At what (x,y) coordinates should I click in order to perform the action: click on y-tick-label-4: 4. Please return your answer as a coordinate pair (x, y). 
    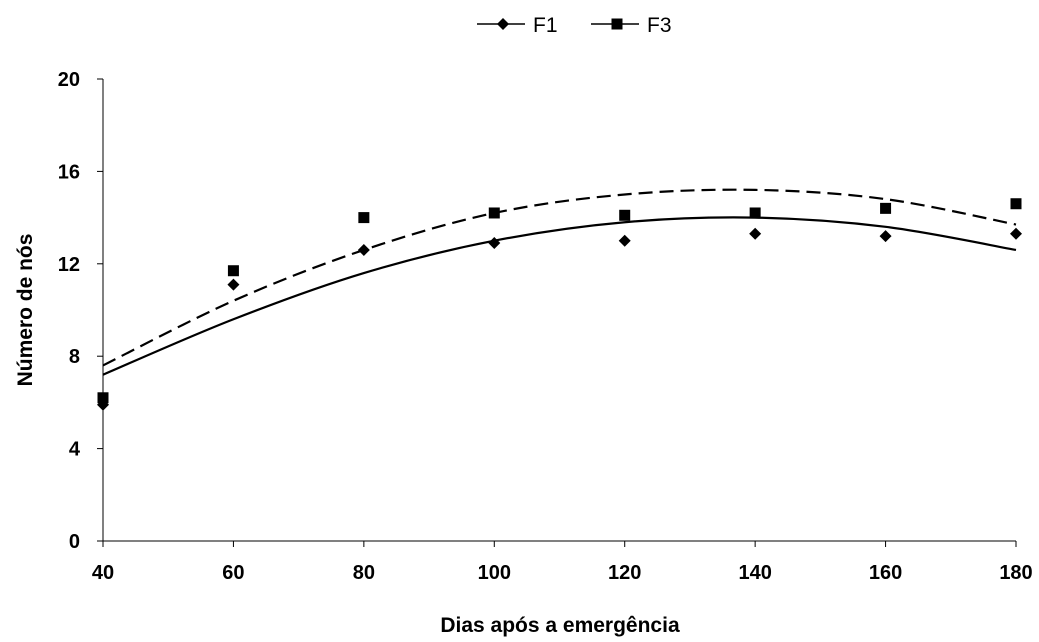
    Looking at the image, I should click on (75, 450).